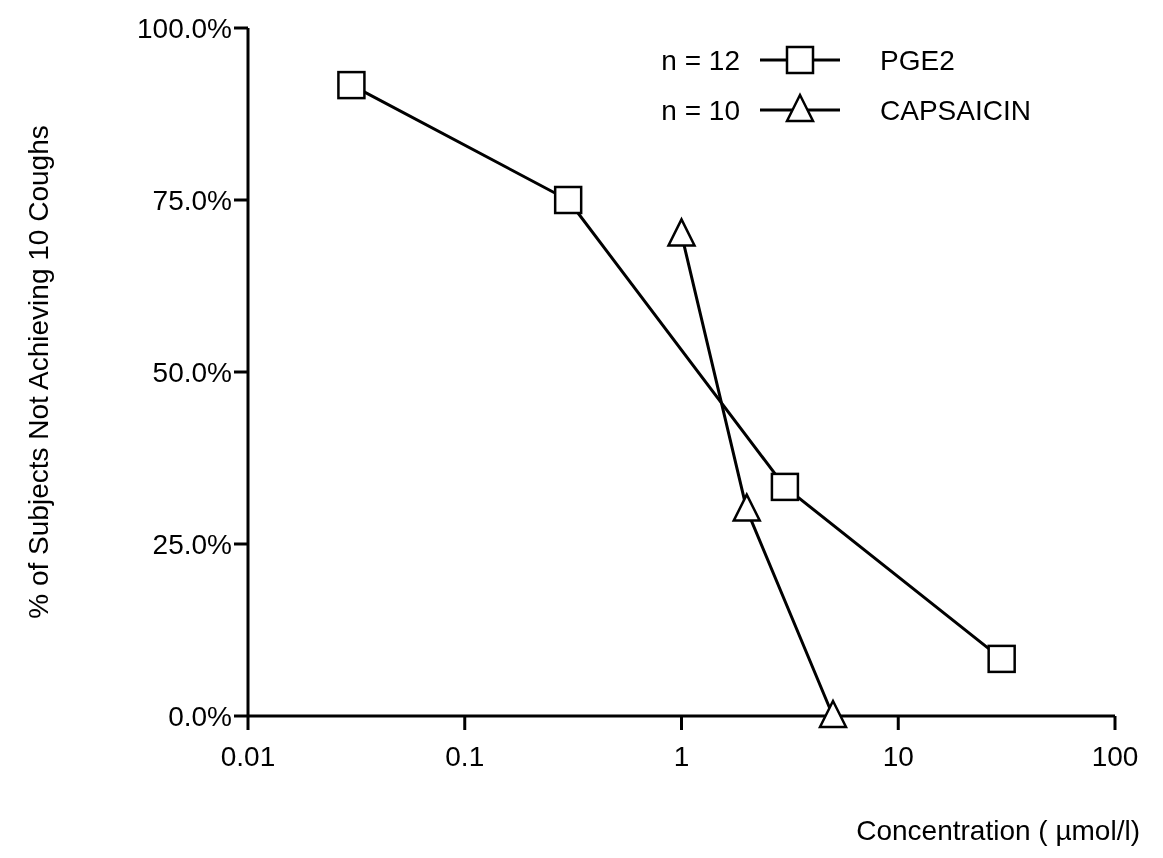  I want to click on x-axis-title: Concentration ( µmol/l), so click(998, 830).